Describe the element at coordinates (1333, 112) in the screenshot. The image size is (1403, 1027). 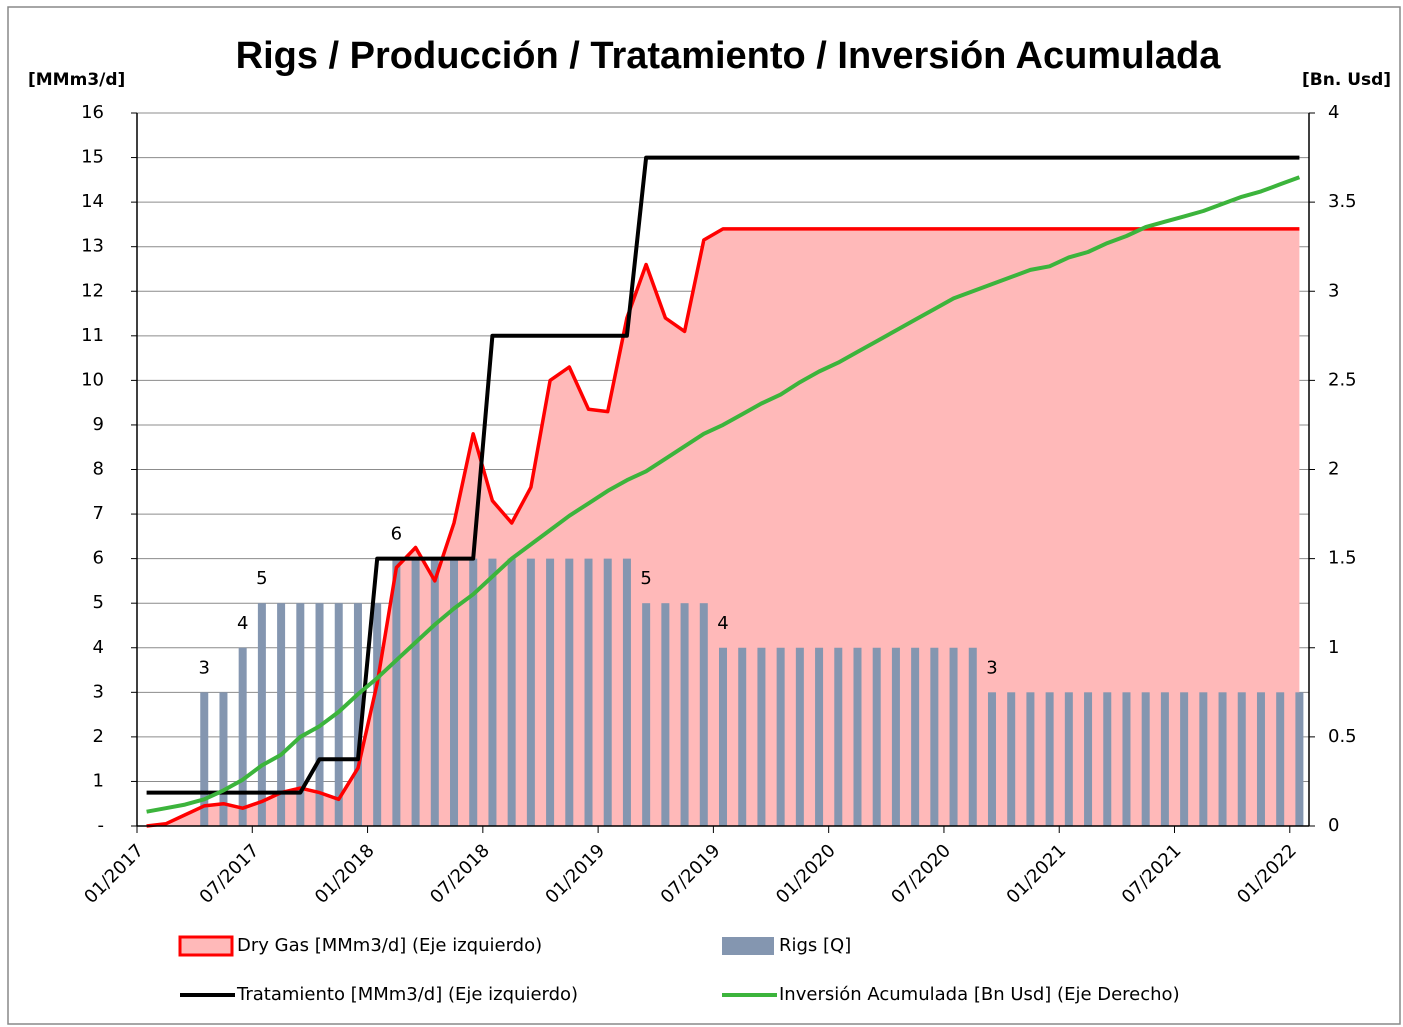
I see `y2-tick-label: 4` at that location.